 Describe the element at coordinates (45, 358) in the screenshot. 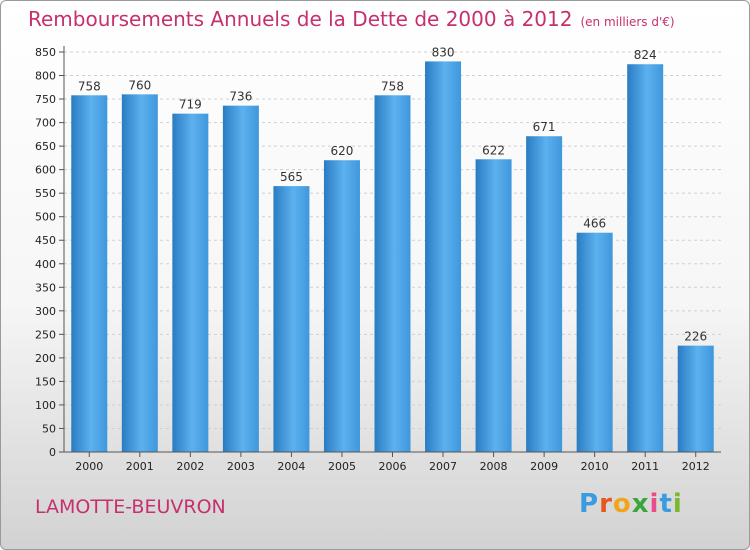

I see `y-tick-label: 200` at that location.